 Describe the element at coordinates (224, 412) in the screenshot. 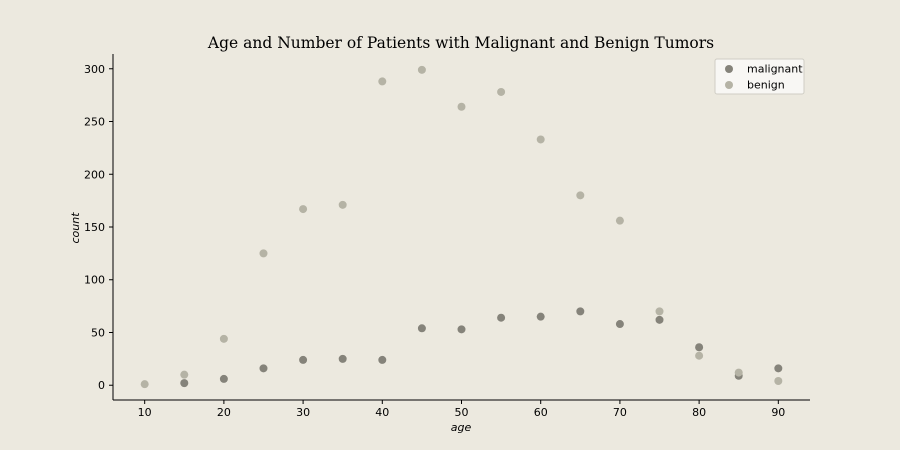

I see `x-tick-label: 20` at that location.